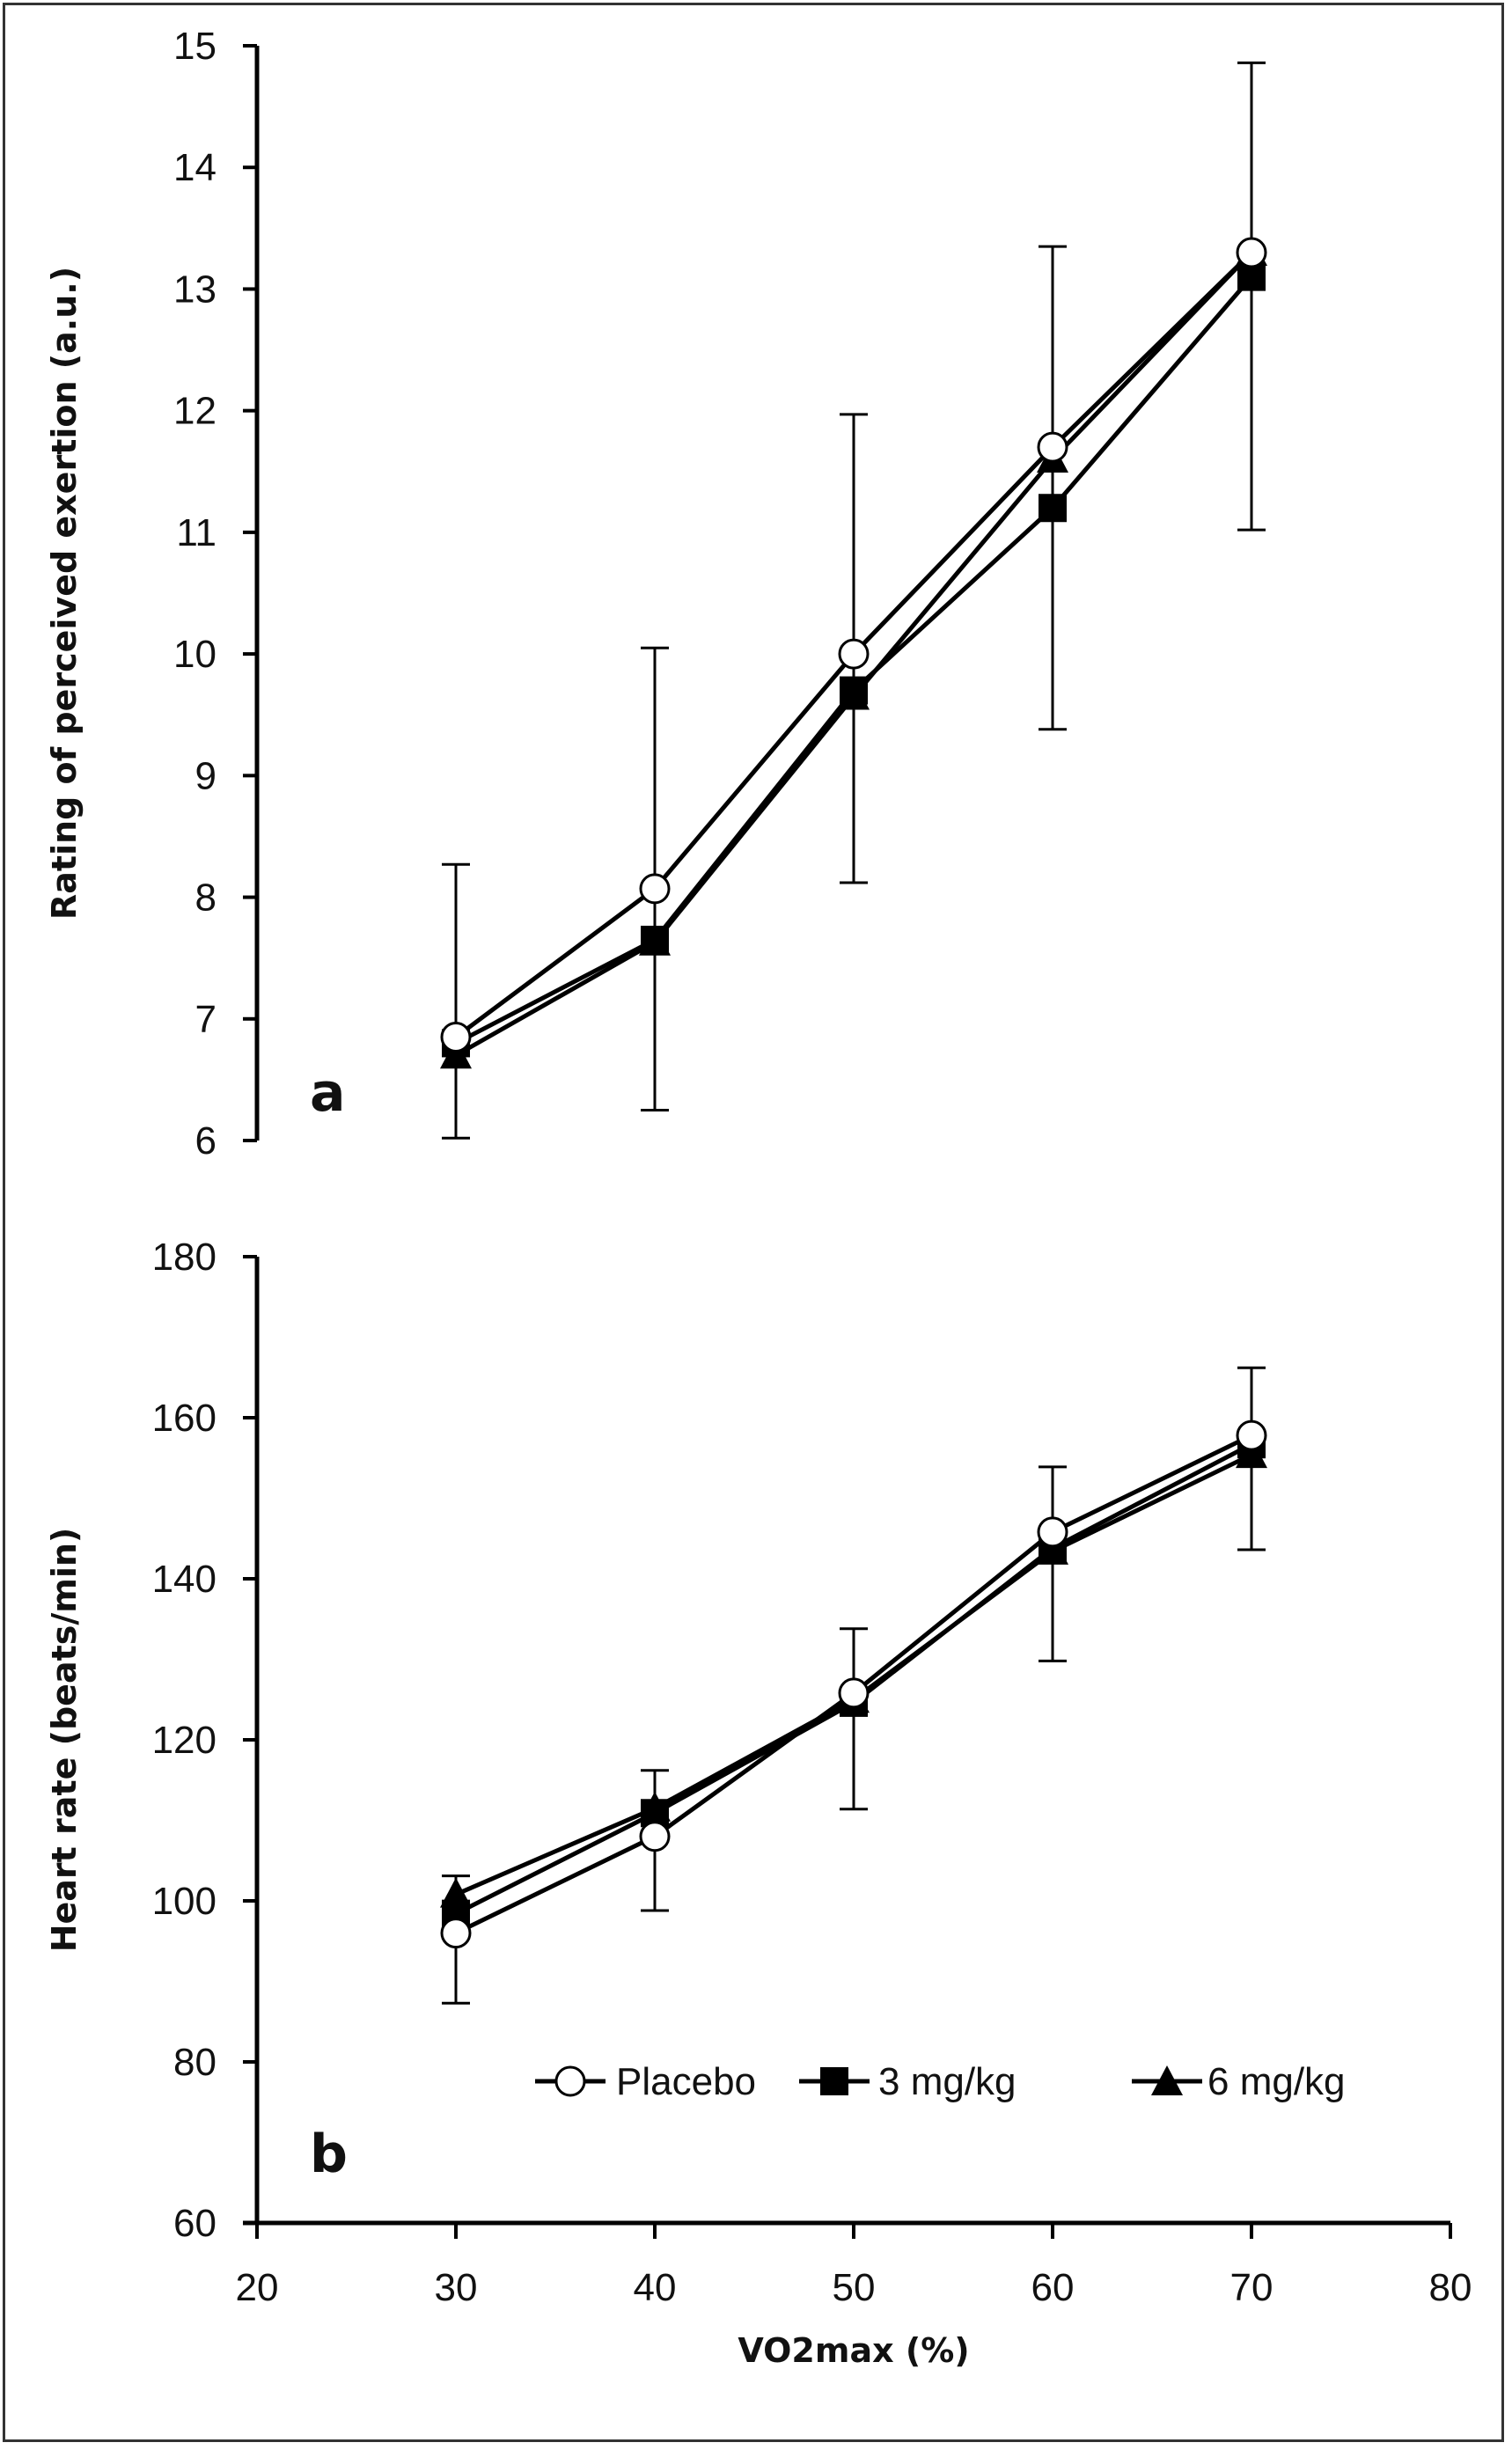  I want to click on x-tick-label: 40, so click(656, 2287).